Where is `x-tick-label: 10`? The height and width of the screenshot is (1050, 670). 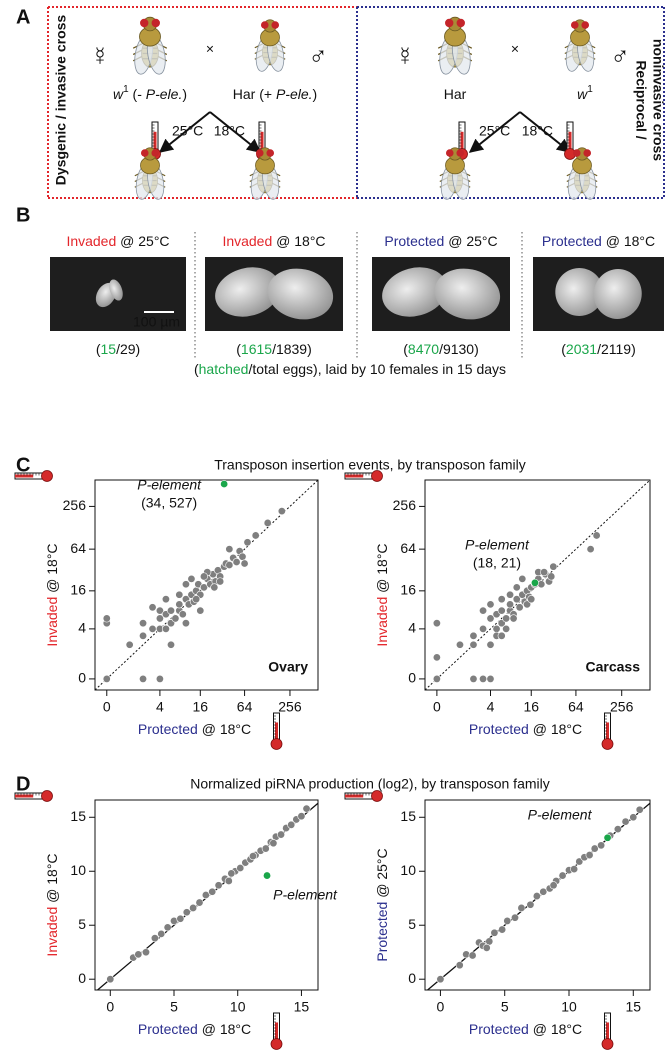 x-tick-label: 10 is located at coordinates (238, 1007).